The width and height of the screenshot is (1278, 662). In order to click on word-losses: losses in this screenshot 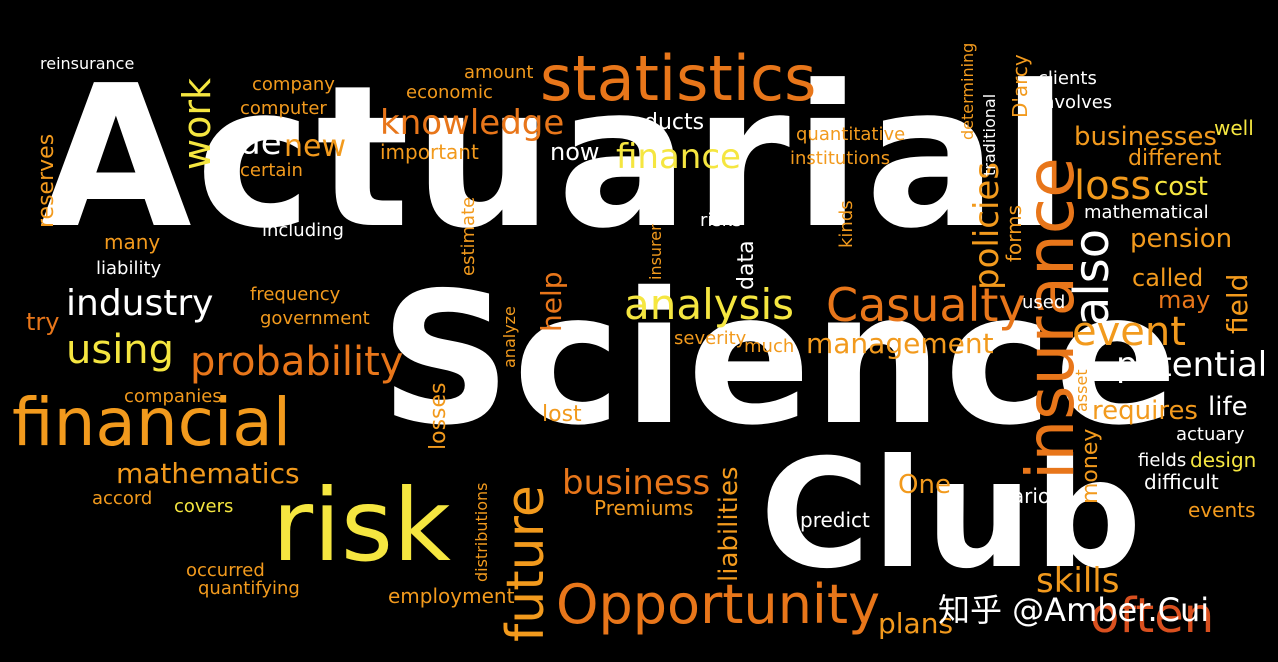, I will do `click(438, 416)`.